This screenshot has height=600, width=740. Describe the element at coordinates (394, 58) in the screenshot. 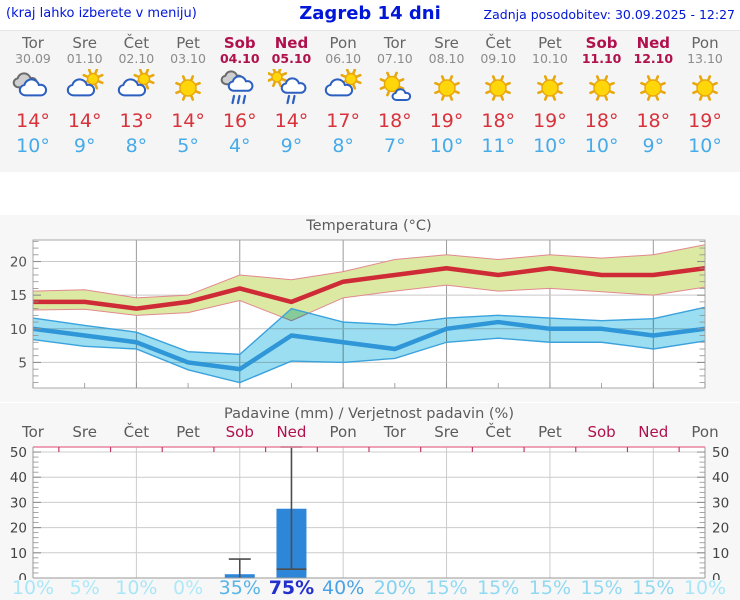

I see `day-date: 07.10` at that location.